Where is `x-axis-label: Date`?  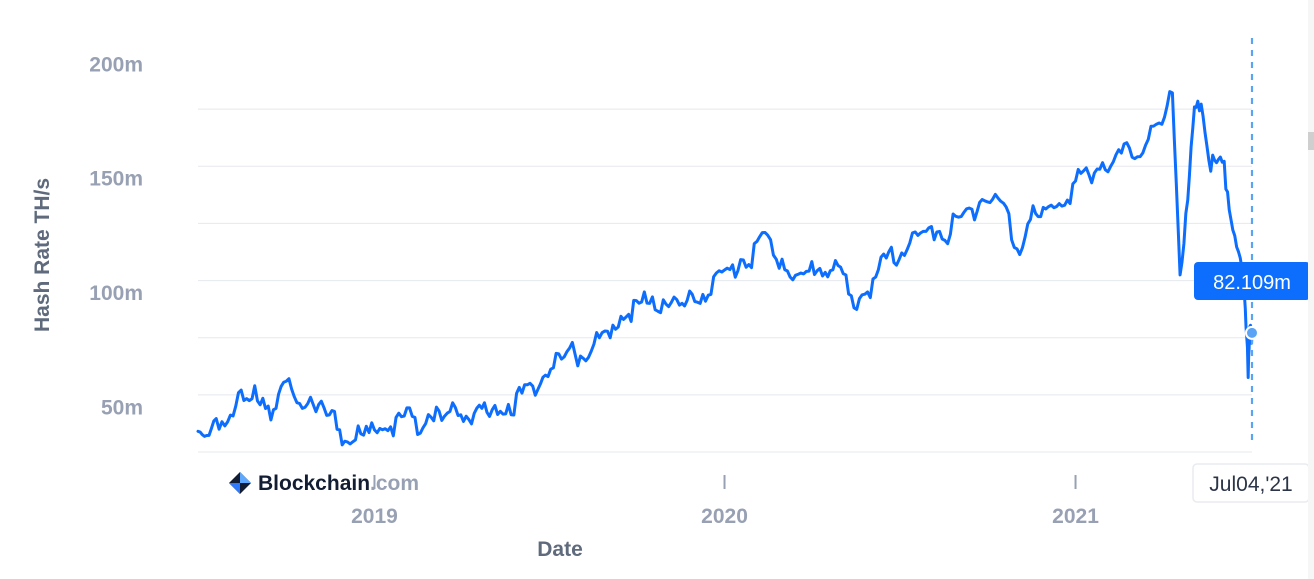 x-axis-label: Date is located at coordinates (560, 549).